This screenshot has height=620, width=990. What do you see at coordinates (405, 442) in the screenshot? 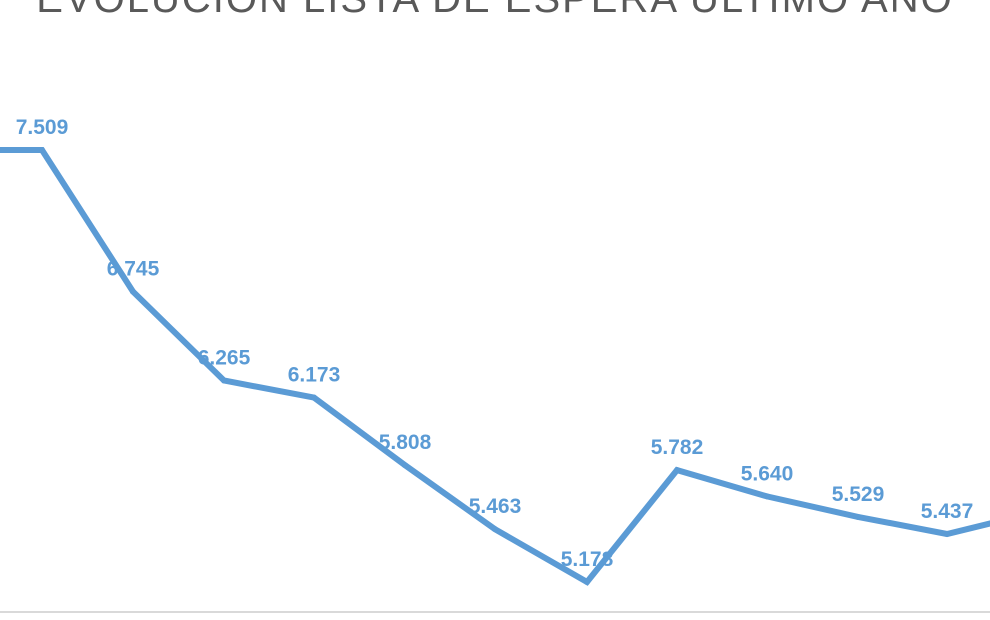
I see `data-label: 5.808` at bounding box center [405, 442].